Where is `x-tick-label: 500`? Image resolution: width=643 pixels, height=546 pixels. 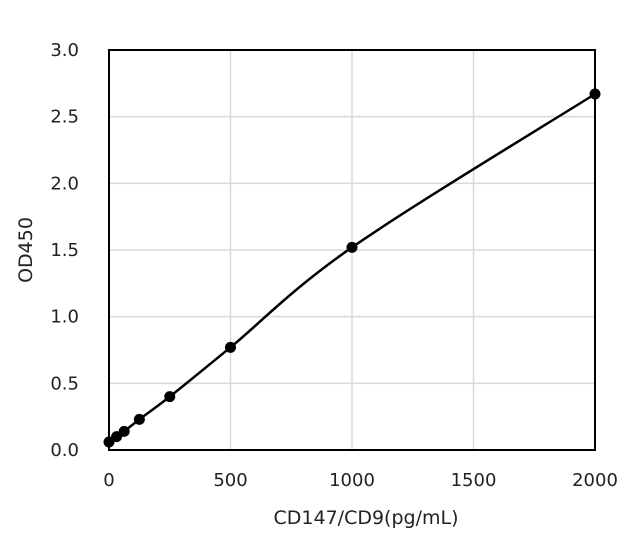 x-tick-label: 500 is located at coordinates (230, 480).